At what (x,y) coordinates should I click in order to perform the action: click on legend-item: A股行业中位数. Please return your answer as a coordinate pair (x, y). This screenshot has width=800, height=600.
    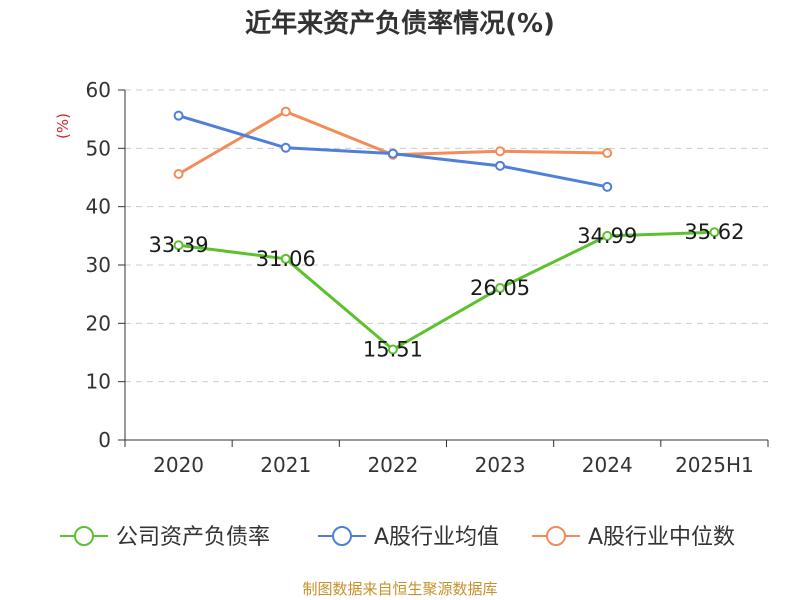
    Looking at the image, I should click on (633, 537).